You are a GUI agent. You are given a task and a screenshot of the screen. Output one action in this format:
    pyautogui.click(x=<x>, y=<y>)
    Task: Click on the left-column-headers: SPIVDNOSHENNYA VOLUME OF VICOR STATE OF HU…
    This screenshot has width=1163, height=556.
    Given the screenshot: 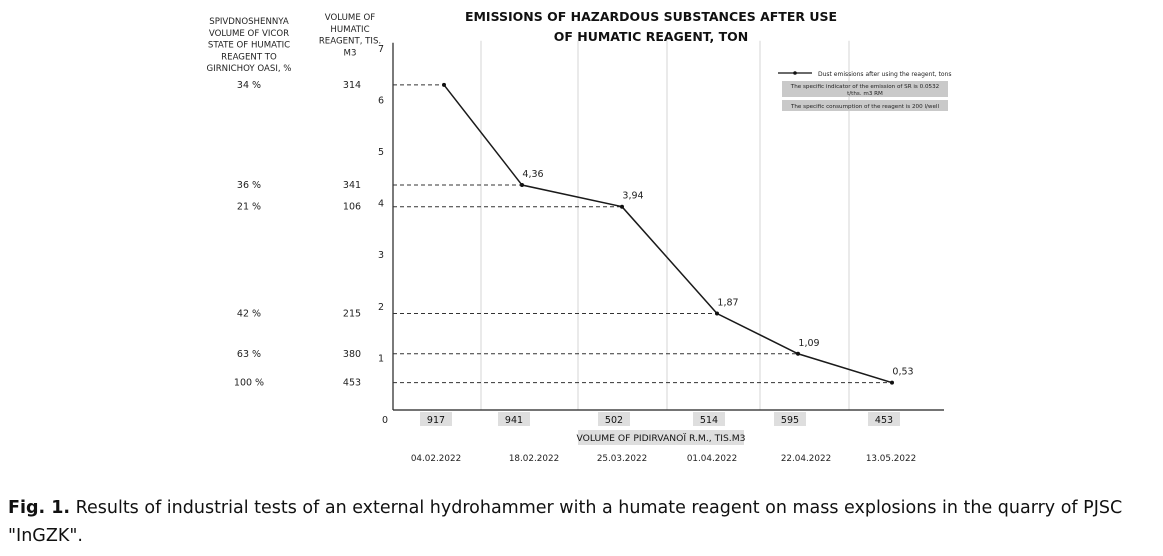 What is the action you would take?
    pyautogui.click(x=294, y=43)
    